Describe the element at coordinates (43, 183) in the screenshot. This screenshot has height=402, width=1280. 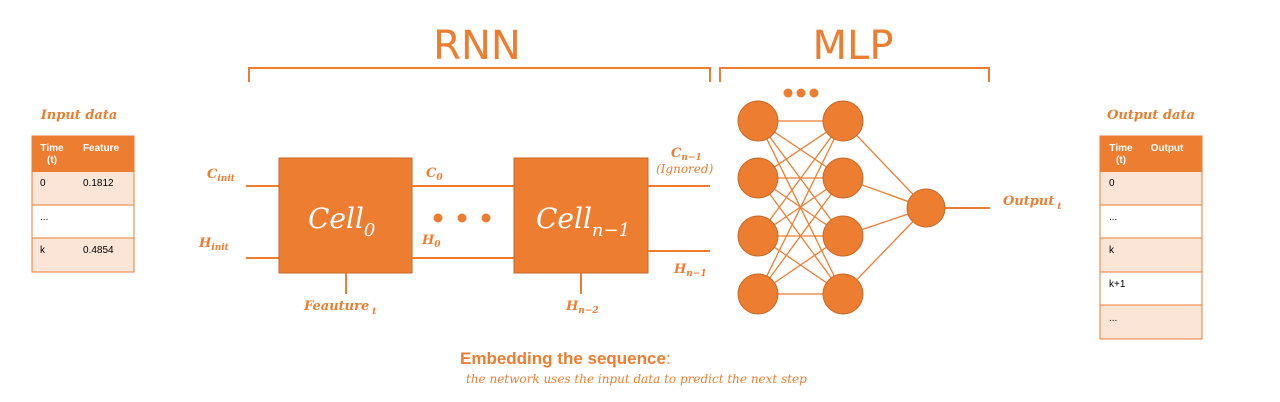
I see `input-row0-time: 0` at that location.